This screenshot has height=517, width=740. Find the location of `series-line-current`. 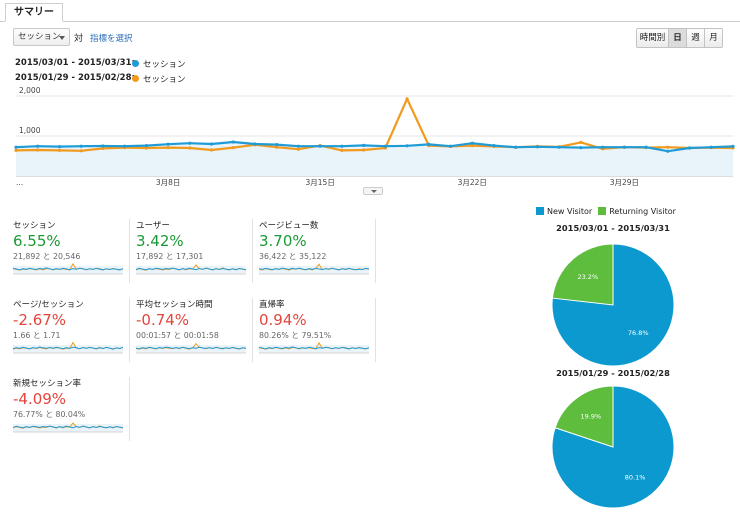

series-line-current is located at coordinates (374, 146).